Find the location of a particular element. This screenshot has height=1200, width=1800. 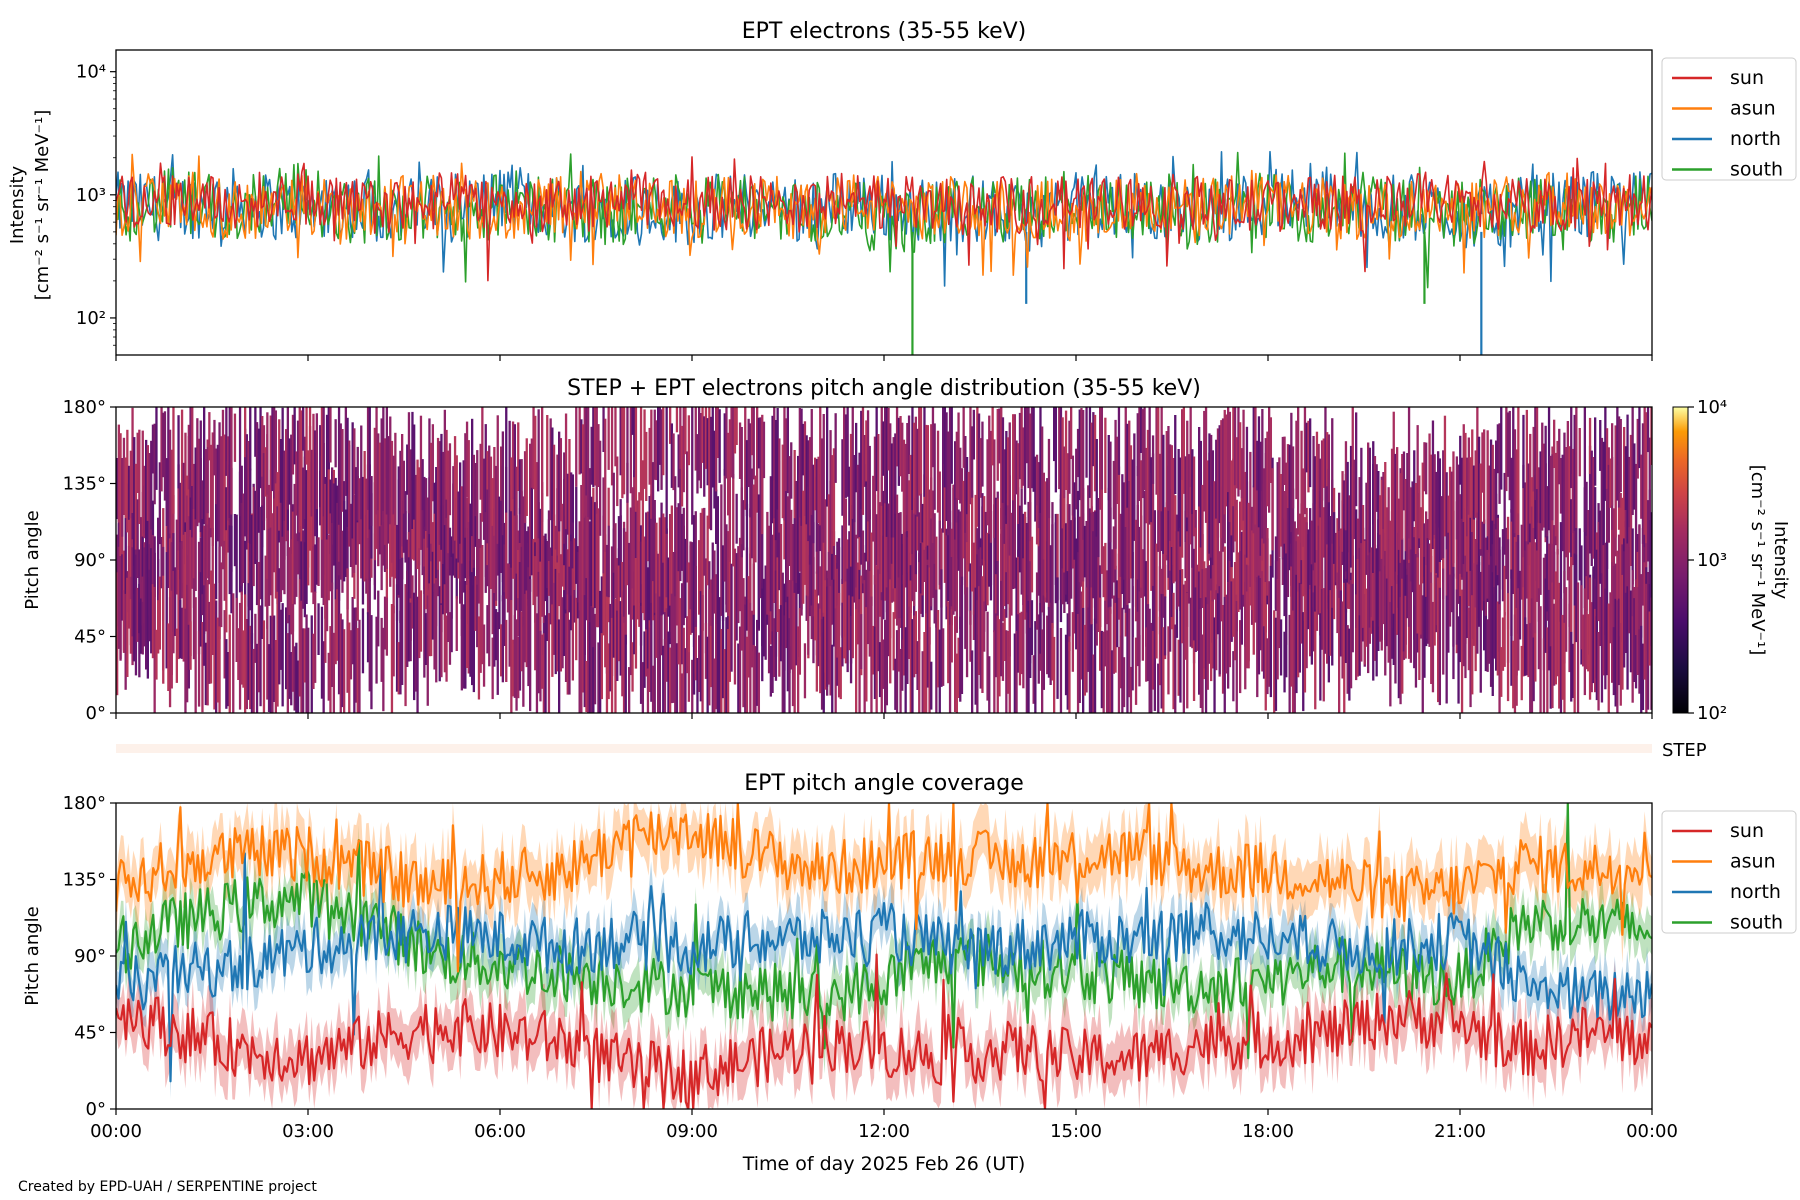

y-tick-label: 90° is located at coordinates (90, 956).